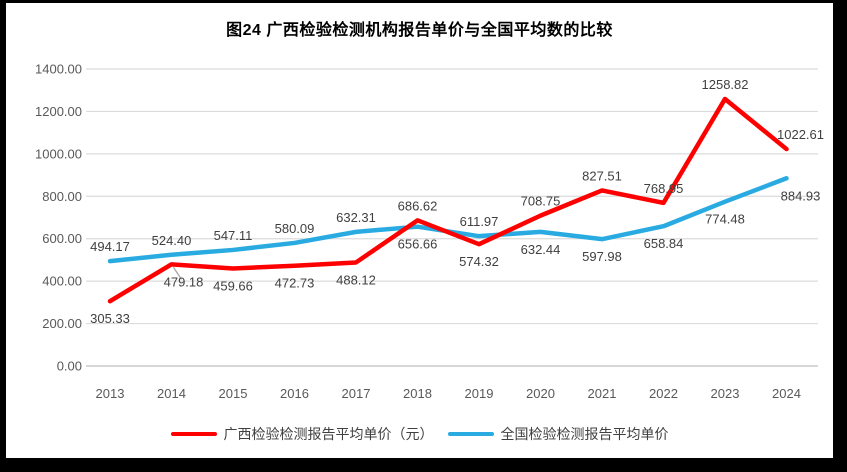 The height and width of the screenshot is (472, 847). Describe the element at coordinates (110, 318) in the screenshot. I see `data-label-guangxi: 305.33` at that location.